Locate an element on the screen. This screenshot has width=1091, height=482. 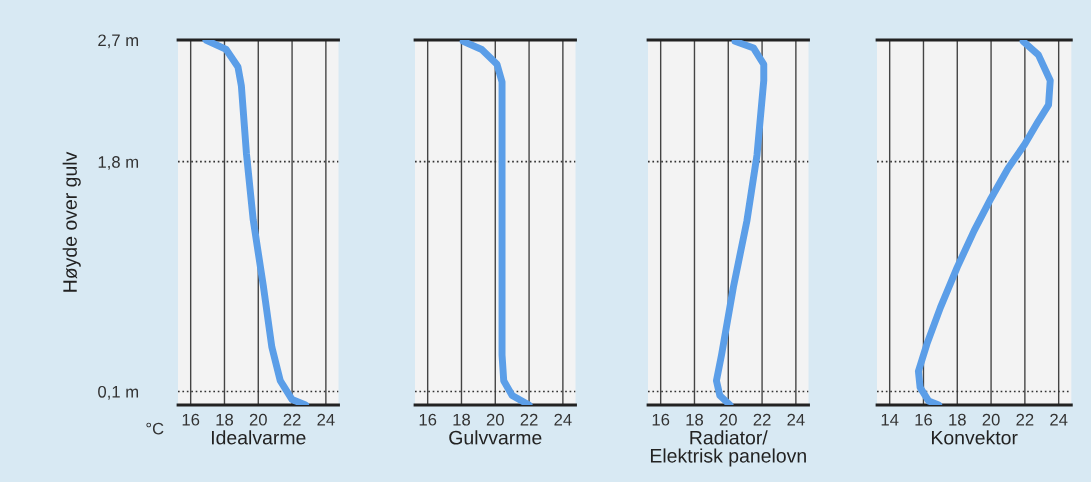
y-axis-title: Høyde over gulv is located at coordinates (71, 221).